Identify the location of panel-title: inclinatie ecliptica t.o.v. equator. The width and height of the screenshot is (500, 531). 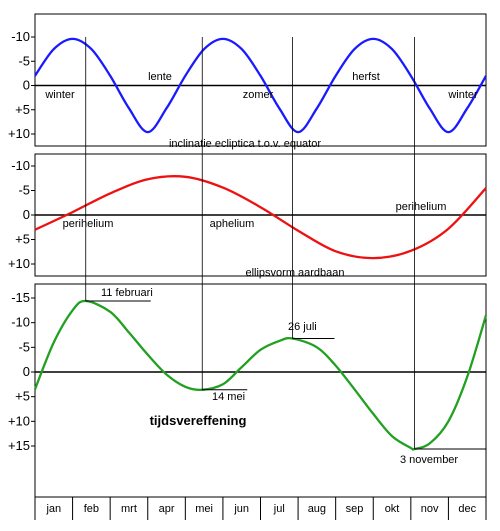
(245, 144).